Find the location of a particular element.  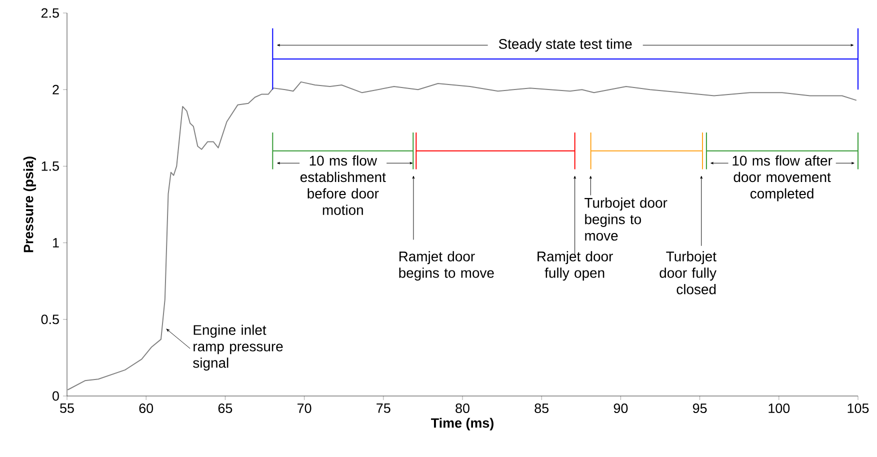

y-axis-title: Pressure (psia) is located at coordinates (29, 204).